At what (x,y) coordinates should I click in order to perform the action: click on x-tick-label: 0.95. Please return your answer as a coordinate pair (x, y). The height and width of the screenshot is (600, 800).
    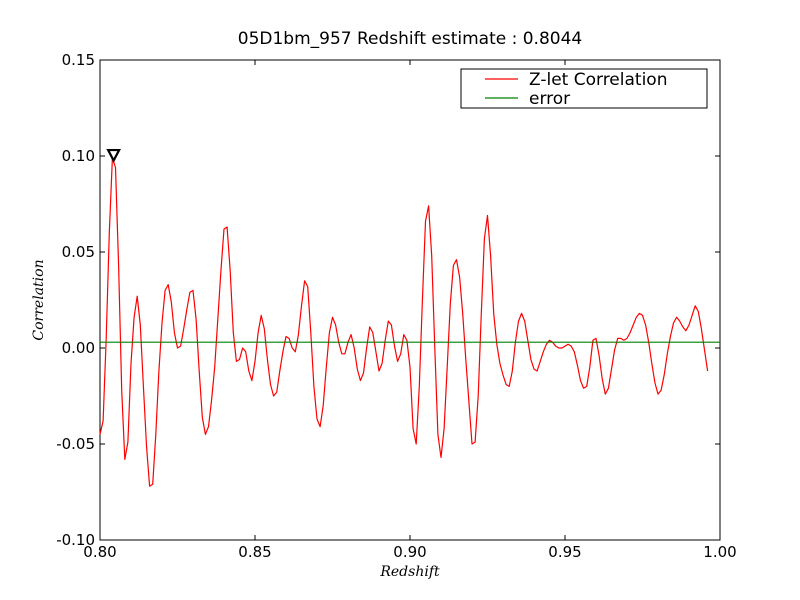
    Looking at the image, I should click on (564, 552).